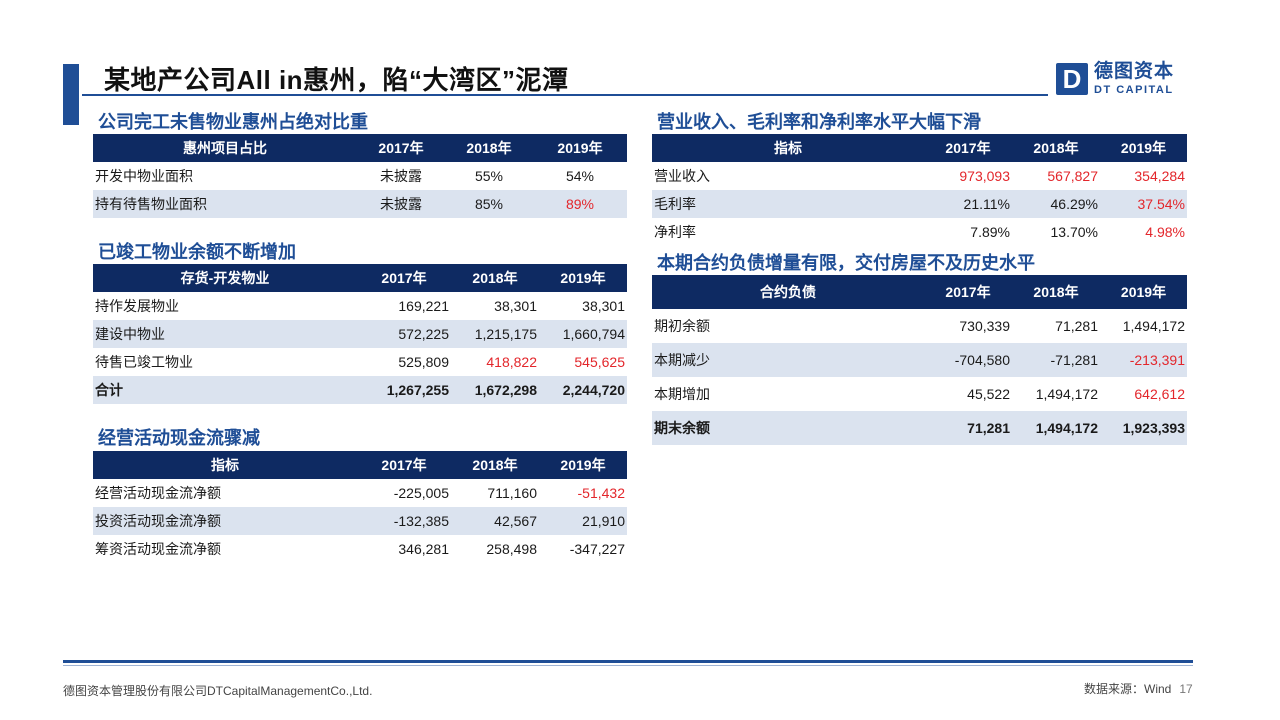 The image size is (1280, 720). What do you see at coordinates (990, 232) in the screenshot?
I see `cell-value: 7.89%` at bounding box center [990, 232].